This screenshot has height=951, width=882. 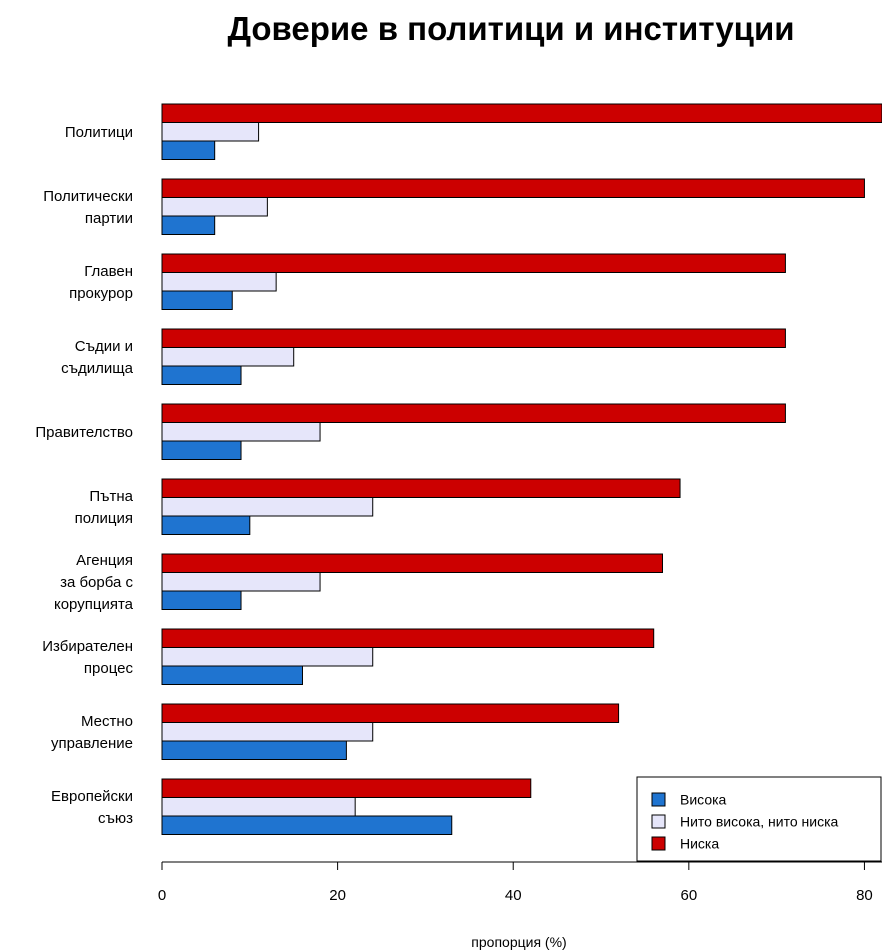 What do you see at coordinates (759, 822) in the screenshot?
I see `legend-label: Нито висока, нито ниска` at bounding box center [759, 822].